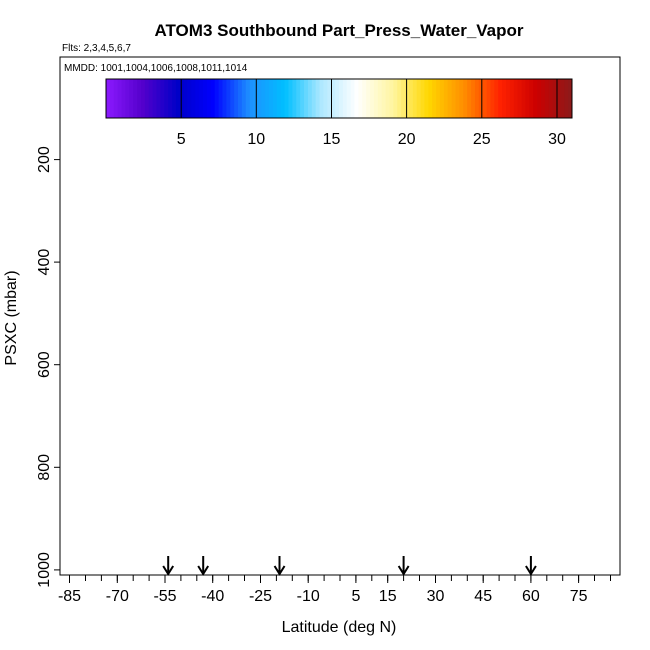  Describe the element at coordinates (212, 596) in the screenshot. I see `x-axis-tick-label: -40` at that location.